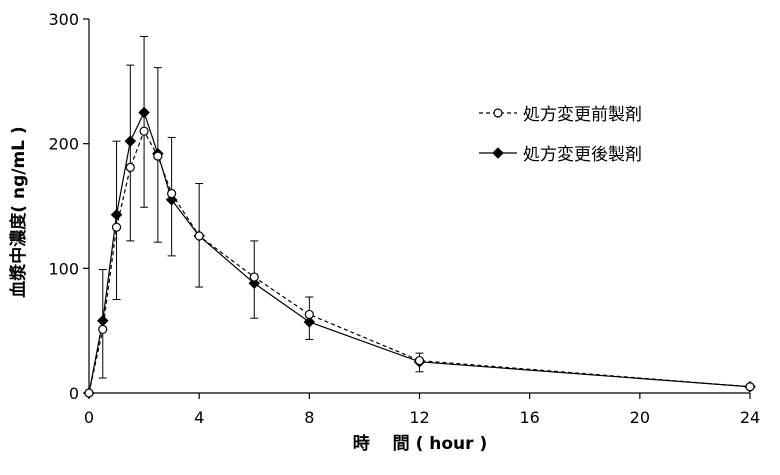 This screenshot has height=475, width=780. I want to click on y-tick-label: 300, so click(63, 19).